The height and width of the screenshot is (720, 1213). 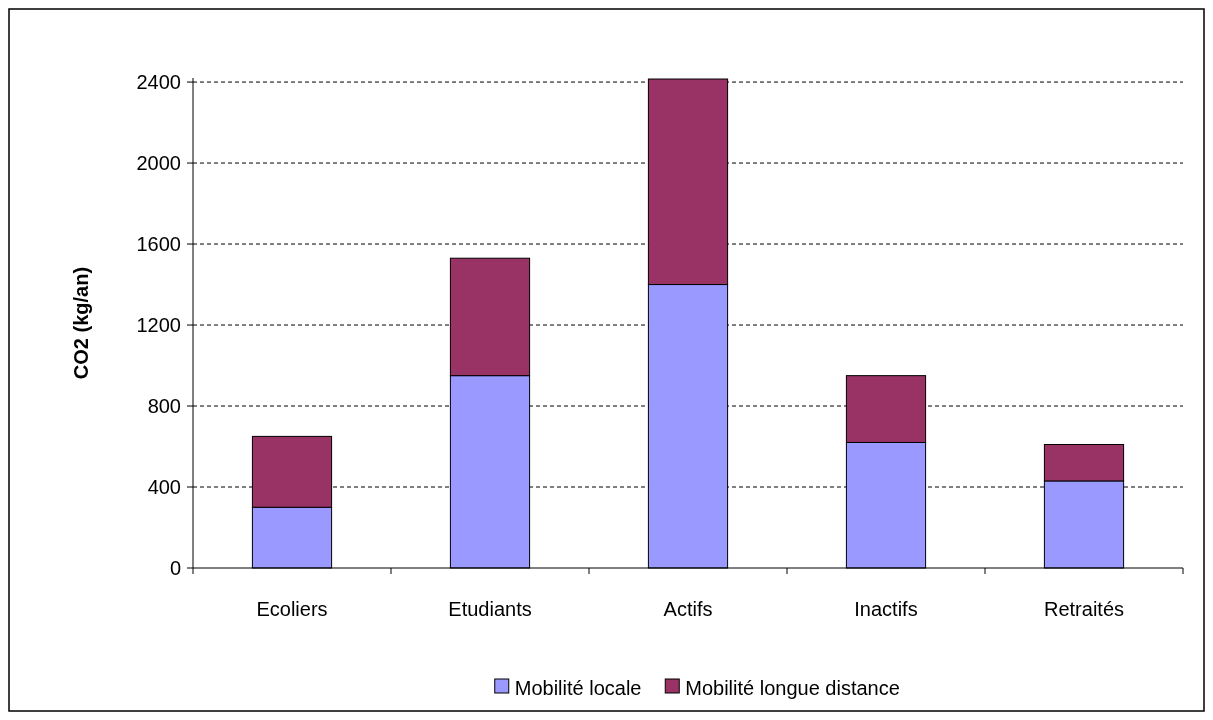 What do you see at coordinates (164, 406) in the screenshot?
I see `y-tick-label: 800` at bounding box center [164, 406].